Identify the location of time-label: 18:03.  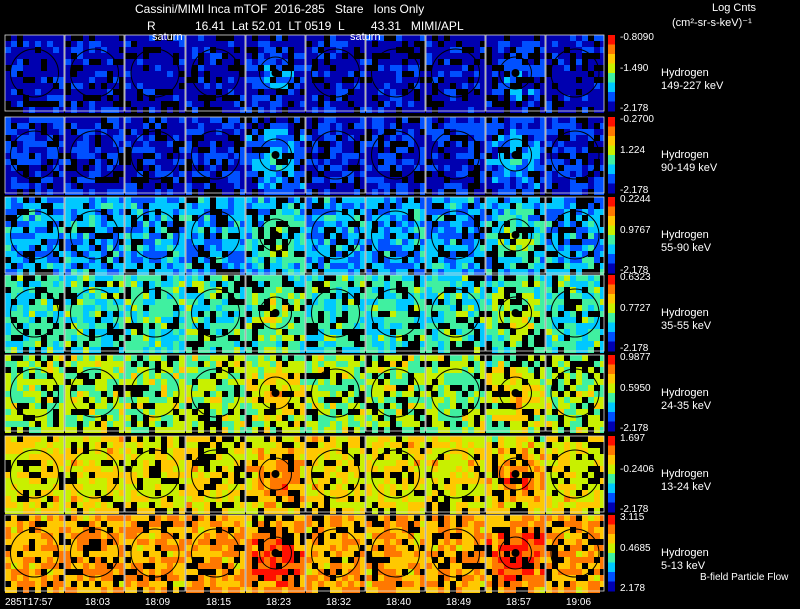
(98, 602).